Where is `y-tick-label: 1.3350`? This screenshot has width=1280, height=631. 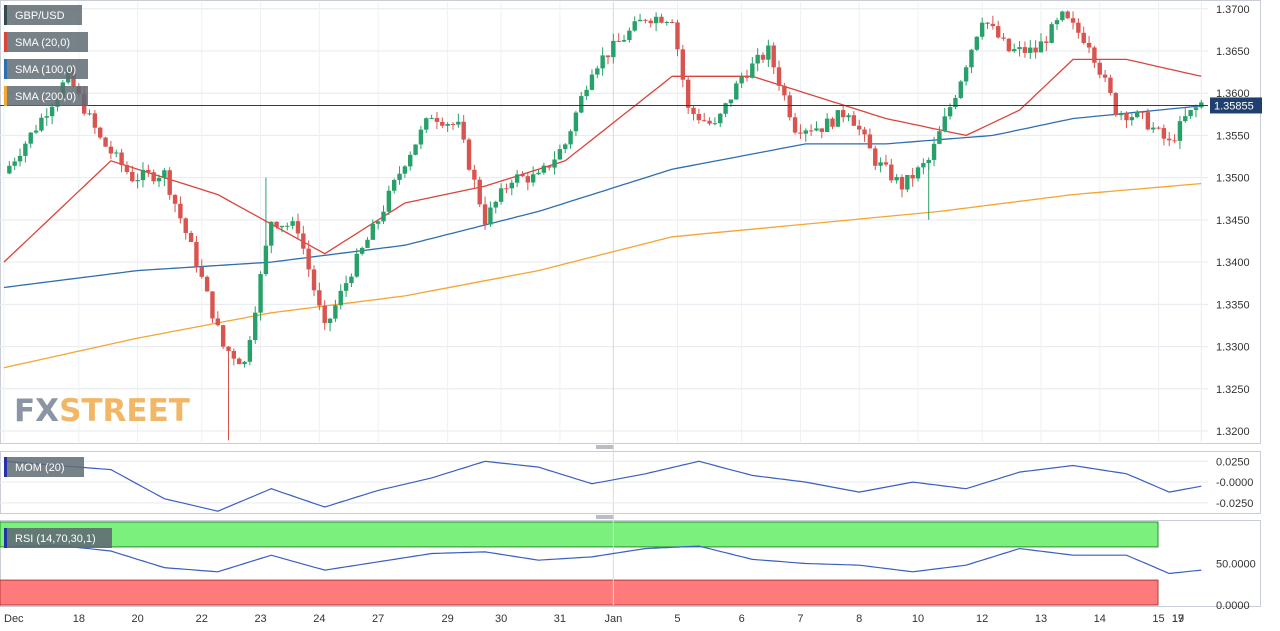
y-tick-label: 1.3350 is located at coordinates (1233, 305).